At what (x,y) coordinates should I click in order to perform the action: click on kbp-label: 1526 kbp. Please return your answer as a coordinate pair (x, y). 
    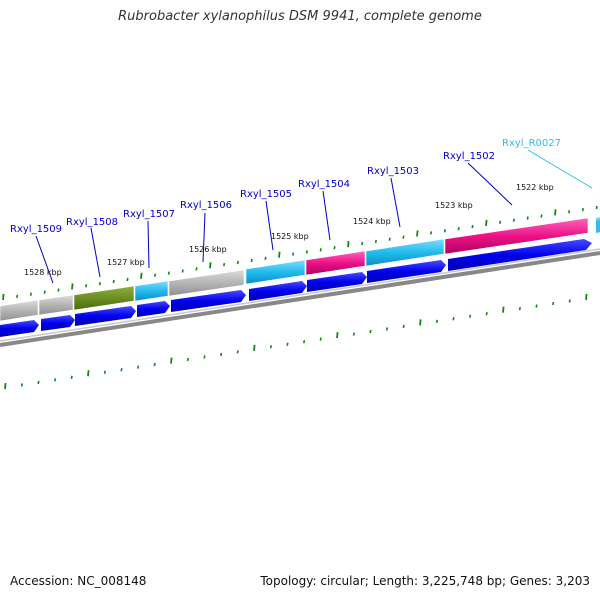
    Looking at the image, I should click on (208, 249).